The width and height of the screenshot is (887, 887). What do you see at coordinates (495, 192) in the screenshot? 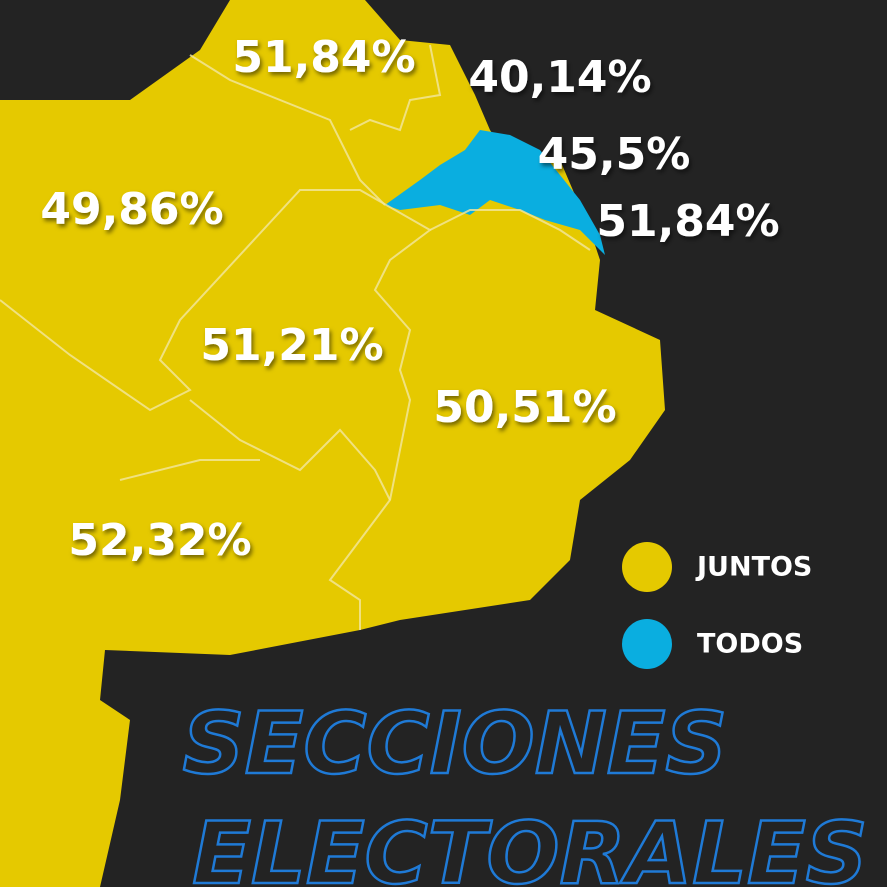
I see `conurbano-shape` at bounding box center [495, 192].